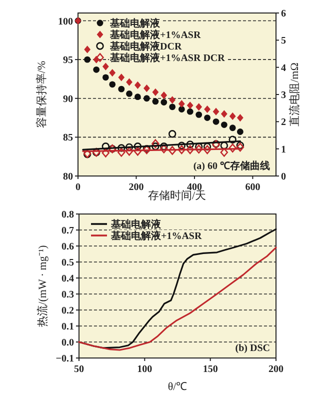 Image resolution: width=327 pixels, height=407 pixels. I want to click on y-tick-label: 95, so click(68, 60).